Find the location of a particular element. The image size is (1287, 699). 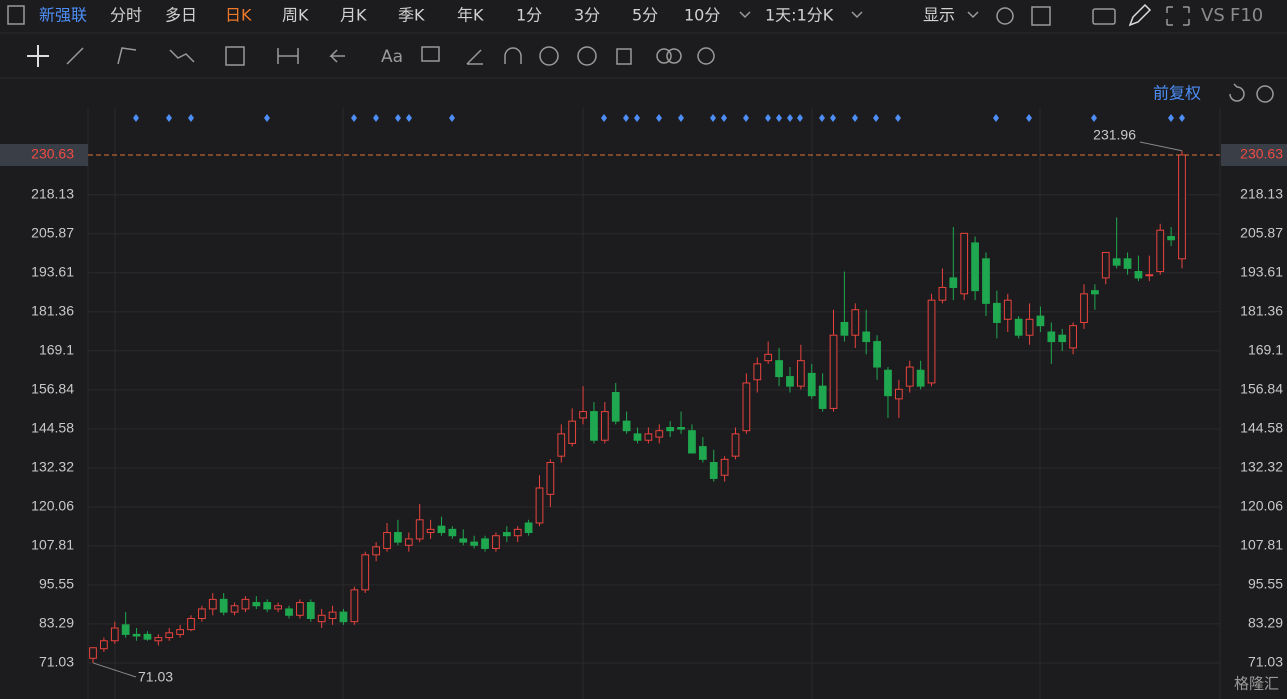

zoom-out is located at coordinates (1265, 94).